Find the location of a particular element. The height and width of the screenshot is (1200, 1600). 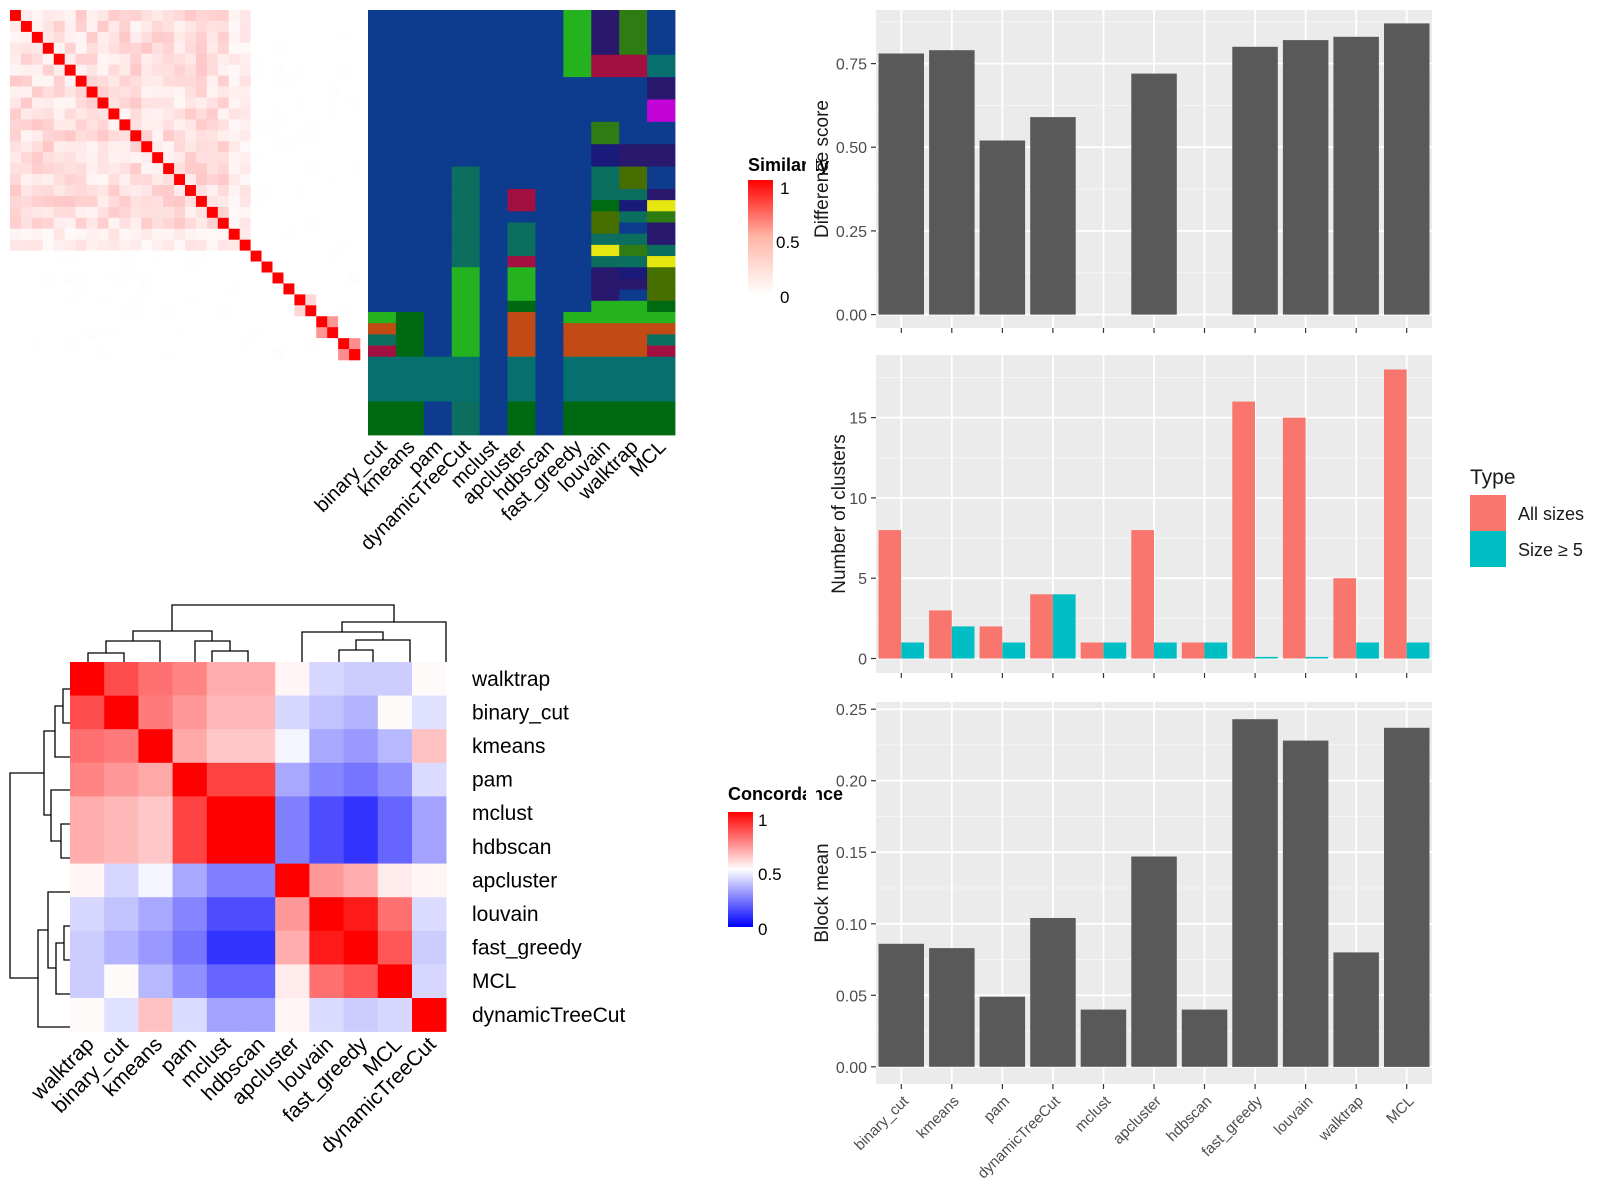

y-tick-label: 0.50 is located at coordinates (851, 148).